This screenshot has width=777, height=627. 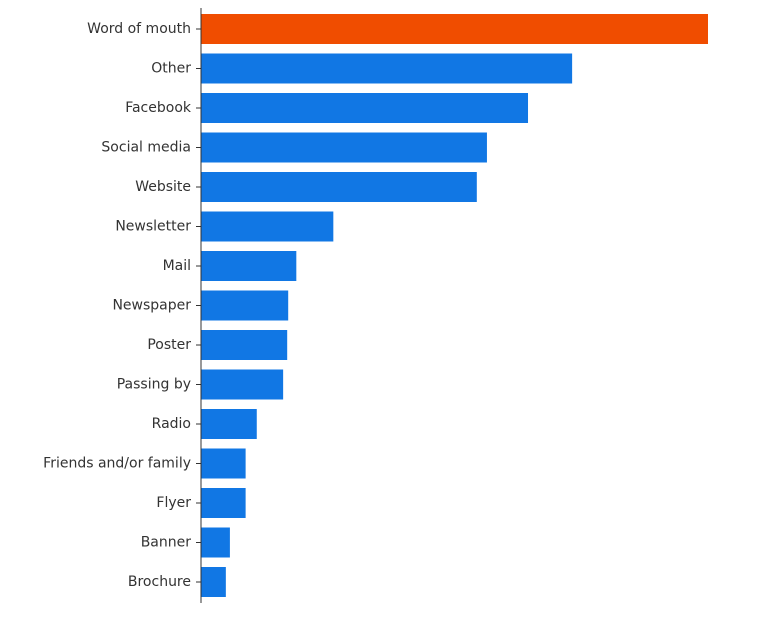 I want to click on bar-newsletter, so click(x=267, y=226).